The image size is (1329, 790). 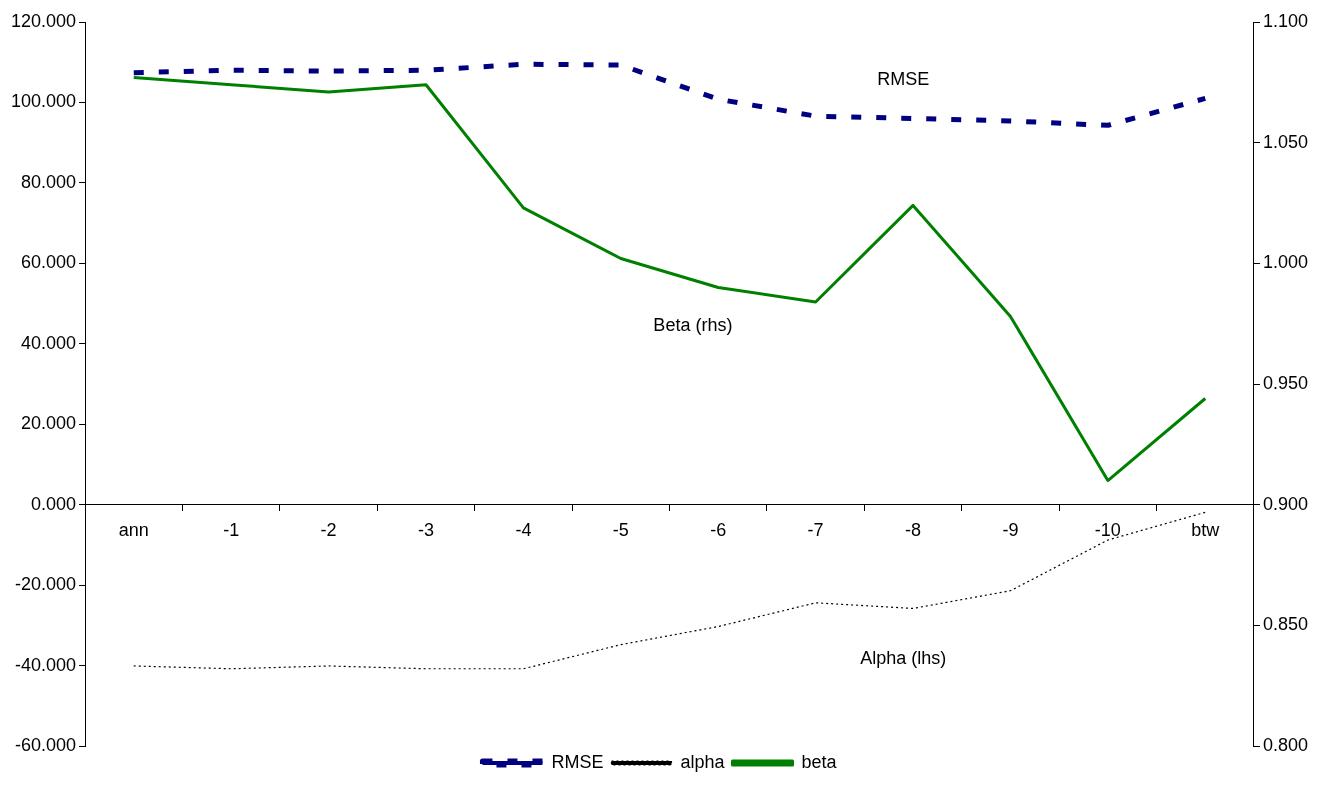 I want to click on annotation: Alpha (lhs), so click(x=903, y=658).